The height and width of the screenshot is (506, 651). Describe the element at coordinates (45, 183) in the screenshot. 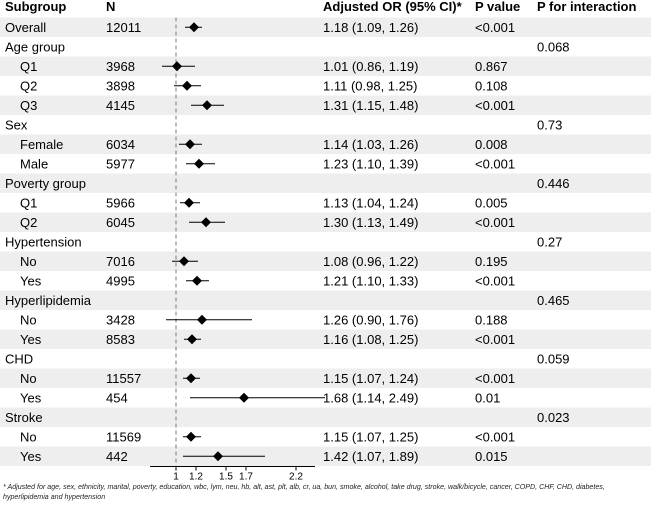

I see `group-label: Poverty group` at that location.